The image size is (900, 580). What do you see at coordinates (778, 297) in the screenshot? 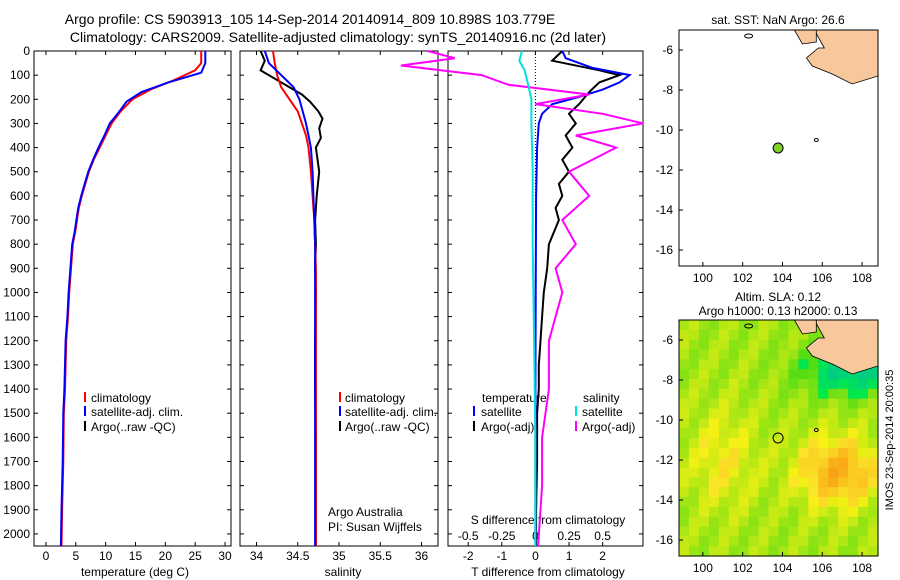
I see `sla-map-title: Altim. SLA: 0.12` at bounding box center [778, 297].